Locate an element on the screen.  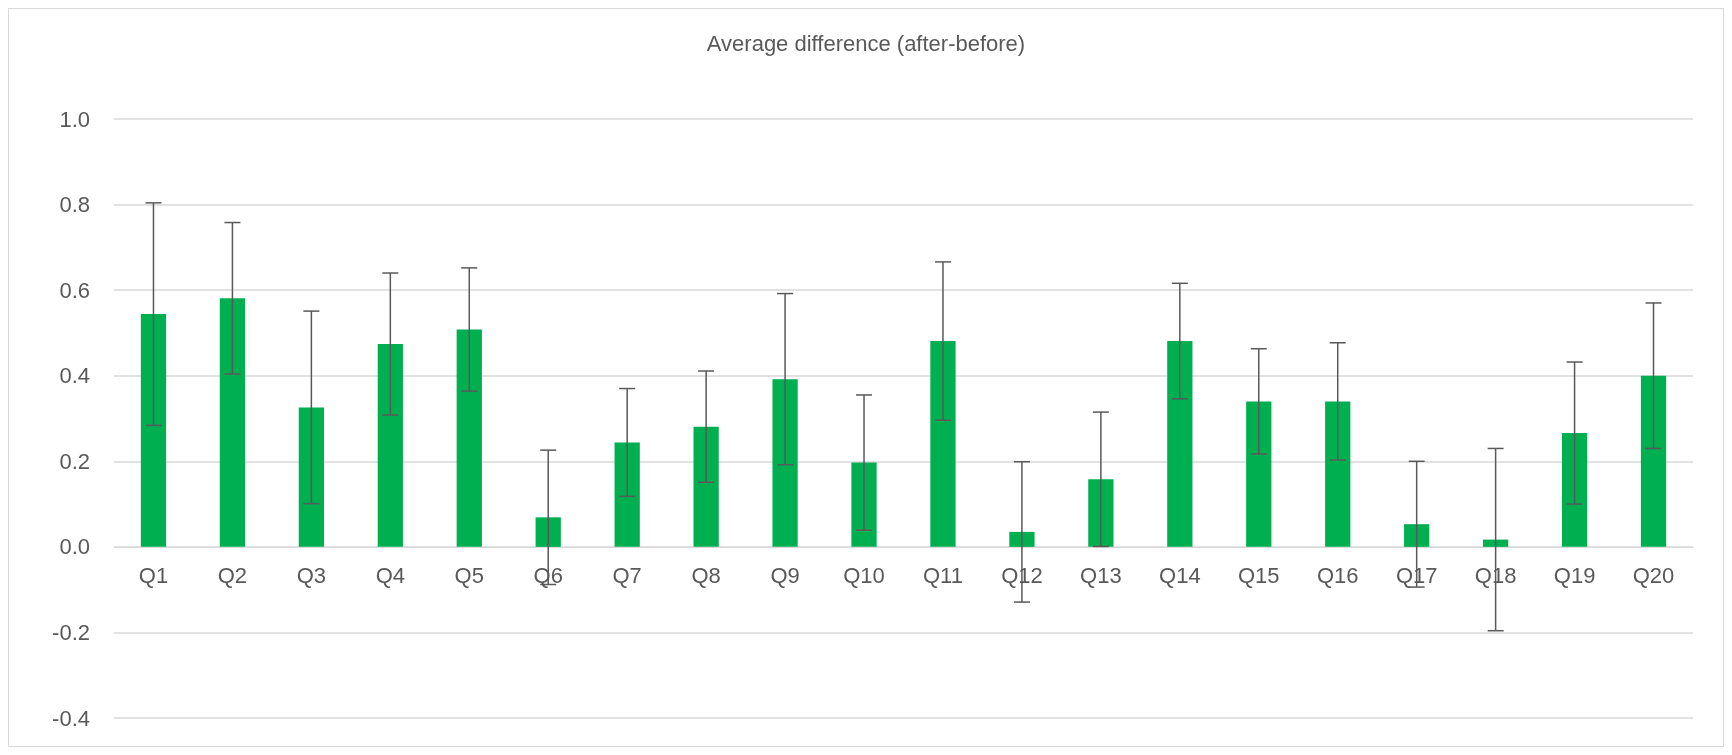
x-tick-label: Q11 is located at coordinates (943, 576).